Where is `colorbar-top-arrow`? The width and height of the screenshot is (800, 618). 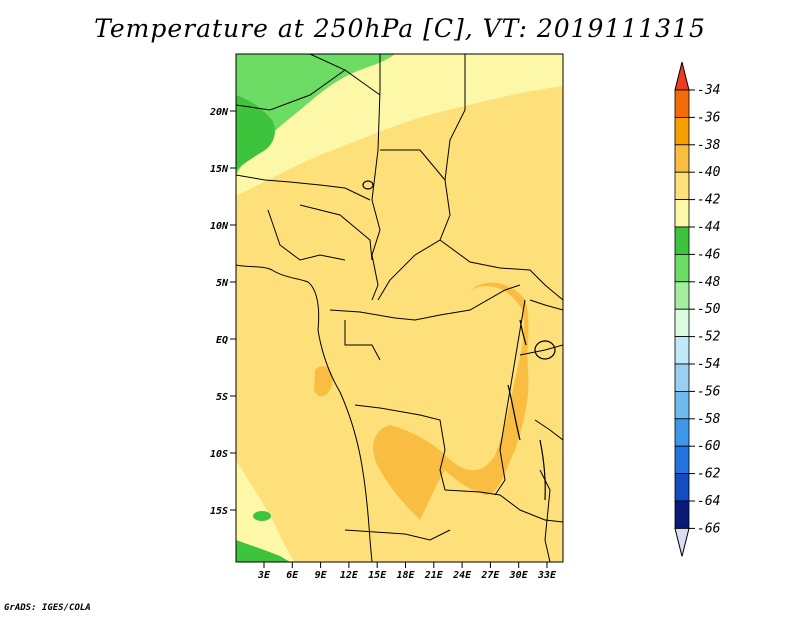
colorbar-top-arrow is located at coordinates (682, 76).